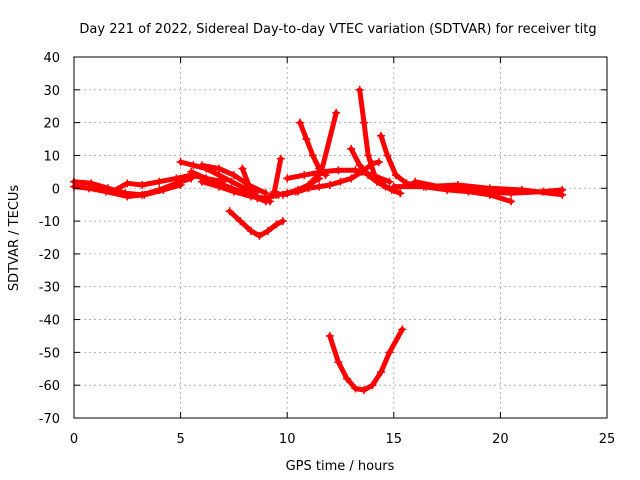 This screenshot has width=640, height=480. I want to click on y-tick-label: -10, so click(49, 222).